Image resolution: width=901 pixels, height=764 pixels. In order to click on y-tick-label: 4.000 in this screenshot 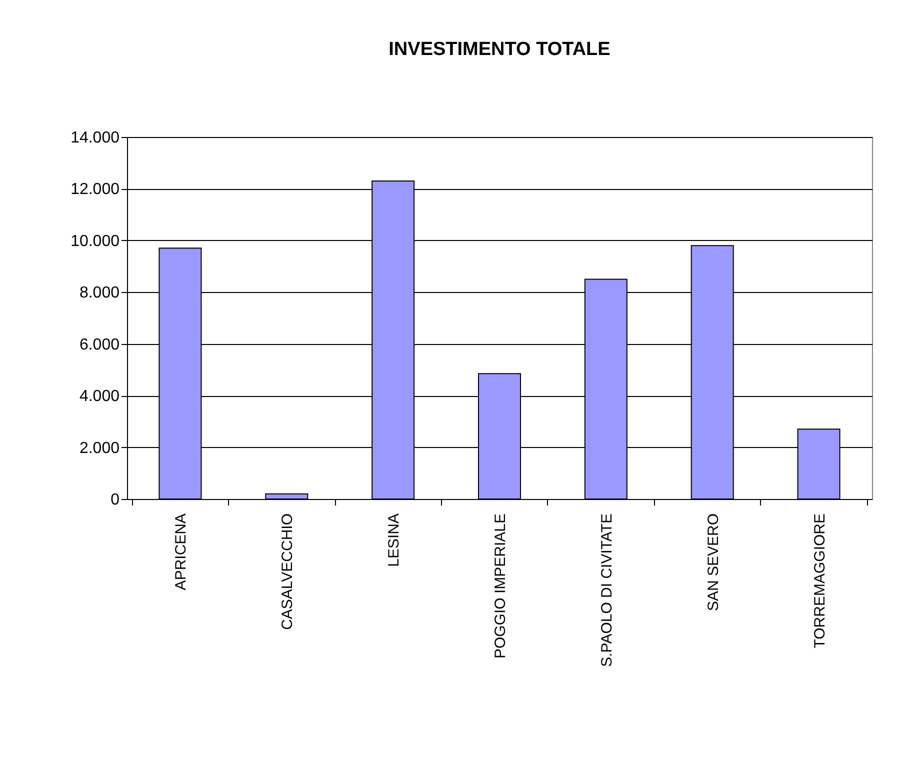, I will do `click(99, 397)`.